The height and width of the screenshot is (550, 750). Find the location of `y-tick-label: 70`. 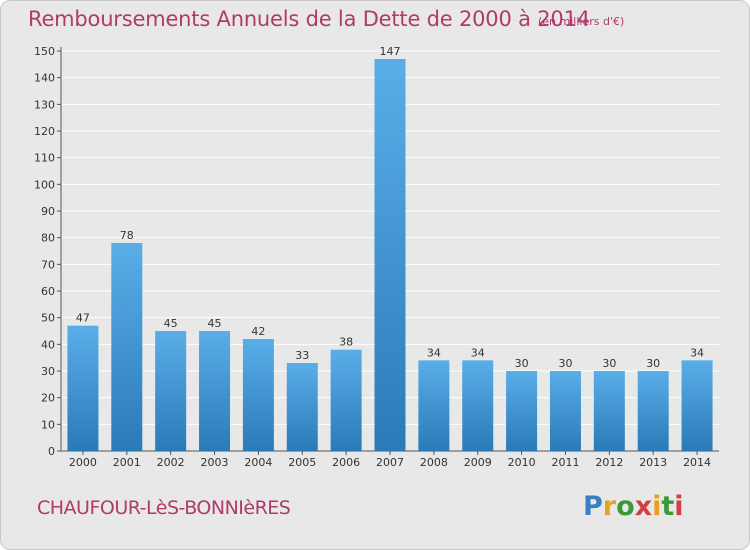

y-tick-label: 70 is located at coordinates (48, 264).